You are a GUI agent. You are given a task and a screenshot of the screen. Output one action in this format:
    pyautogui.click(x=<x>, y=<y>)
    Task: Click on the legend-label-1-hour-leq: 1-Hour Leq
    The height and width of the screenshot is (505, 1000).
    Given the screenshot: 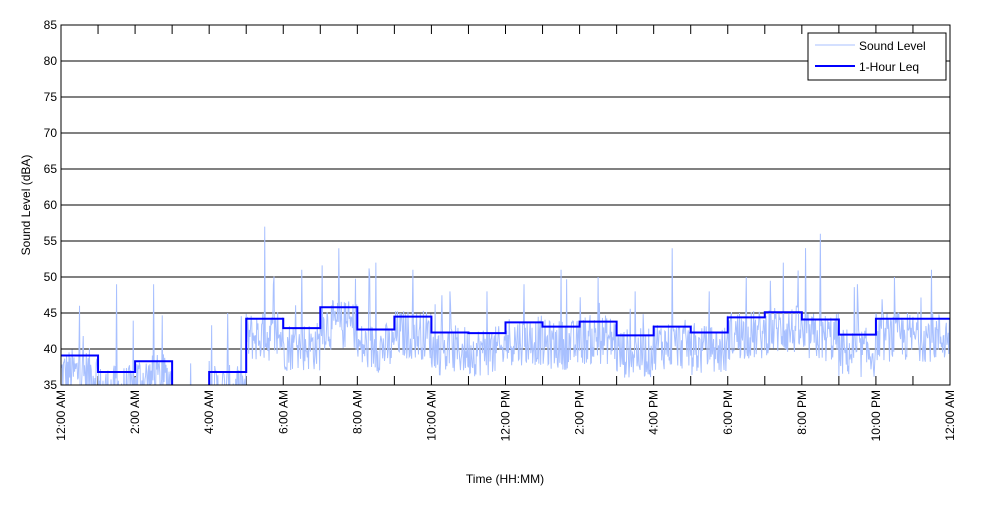 What is the action you would take?
    pyautogui.click(x=889, y=67)
    